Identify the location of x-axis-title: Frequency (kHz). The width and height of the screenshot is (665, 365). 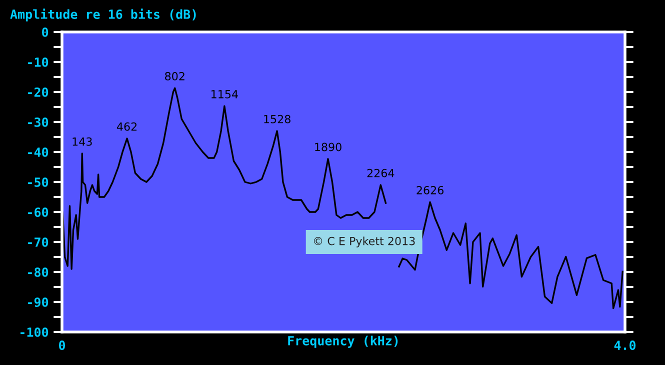
(343, 342).